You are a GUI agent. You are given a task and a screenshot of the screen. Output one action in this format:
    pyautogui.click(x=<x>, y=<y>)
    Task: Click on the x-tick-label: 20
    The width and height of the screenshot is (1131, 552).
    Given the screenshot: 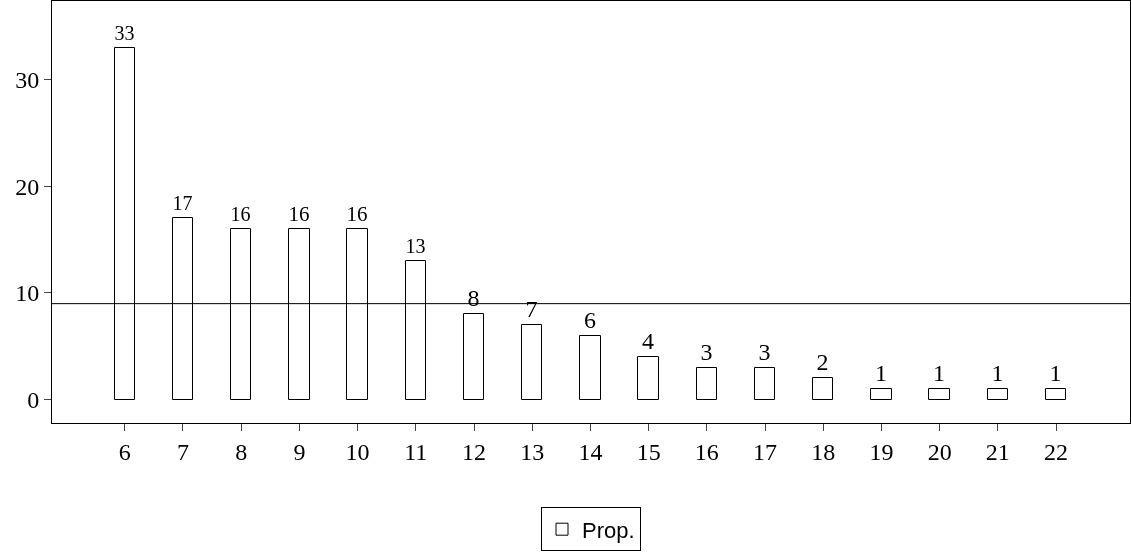 What is the action you would take?
    pyautogui.click(x=939, y=451)
    